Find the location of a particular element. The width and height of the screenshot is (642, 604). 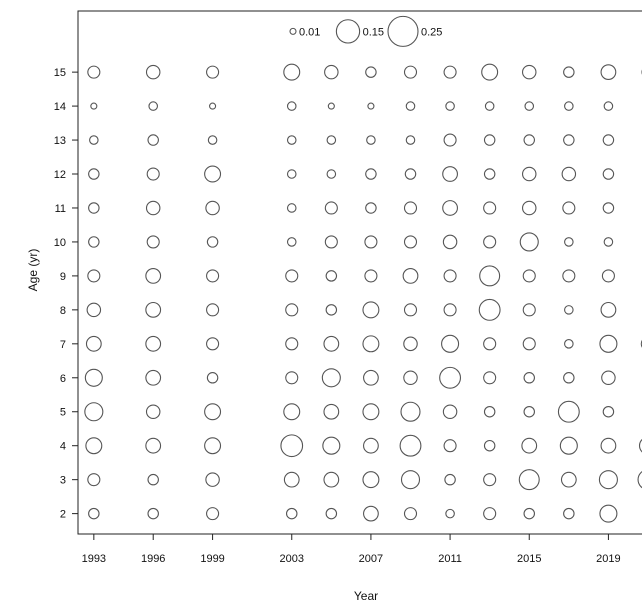

legend-bubble is located at coordinates (293, 31).